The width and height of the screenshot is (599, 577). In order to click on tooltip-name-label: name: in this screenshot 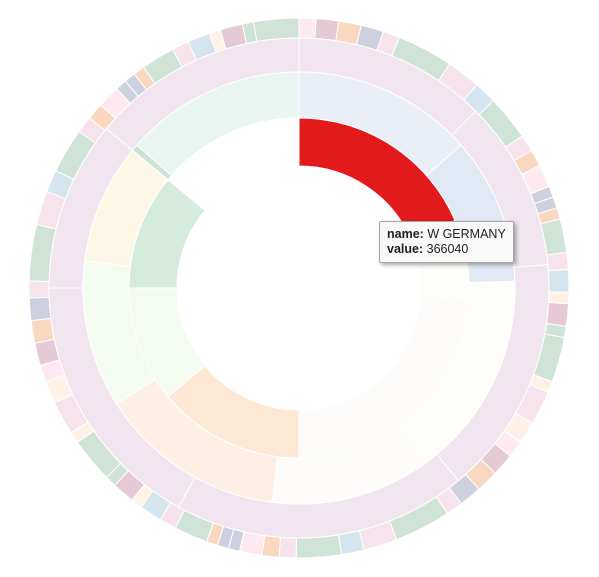, I will do `click(405, 234)`.